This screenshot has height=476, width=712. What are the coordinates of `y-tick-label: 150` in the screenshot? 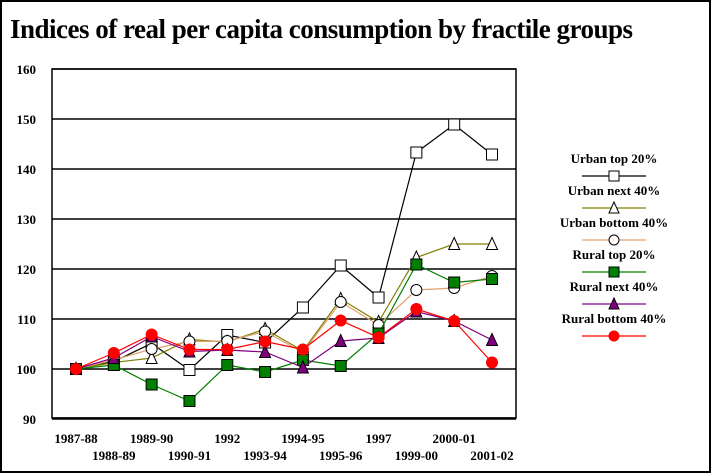 It's located at (27, 119).